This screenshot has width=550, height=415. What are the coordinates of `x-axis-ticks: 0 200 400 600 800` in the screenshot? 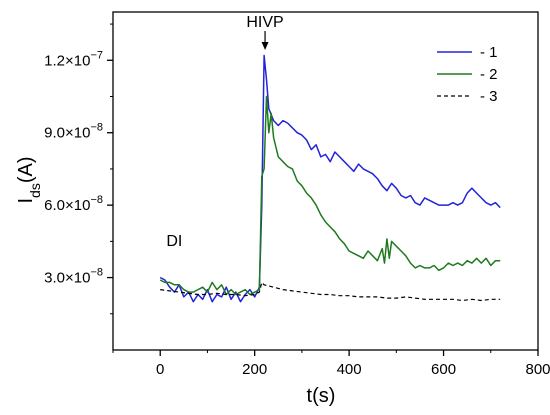 It's located at (331, 364).